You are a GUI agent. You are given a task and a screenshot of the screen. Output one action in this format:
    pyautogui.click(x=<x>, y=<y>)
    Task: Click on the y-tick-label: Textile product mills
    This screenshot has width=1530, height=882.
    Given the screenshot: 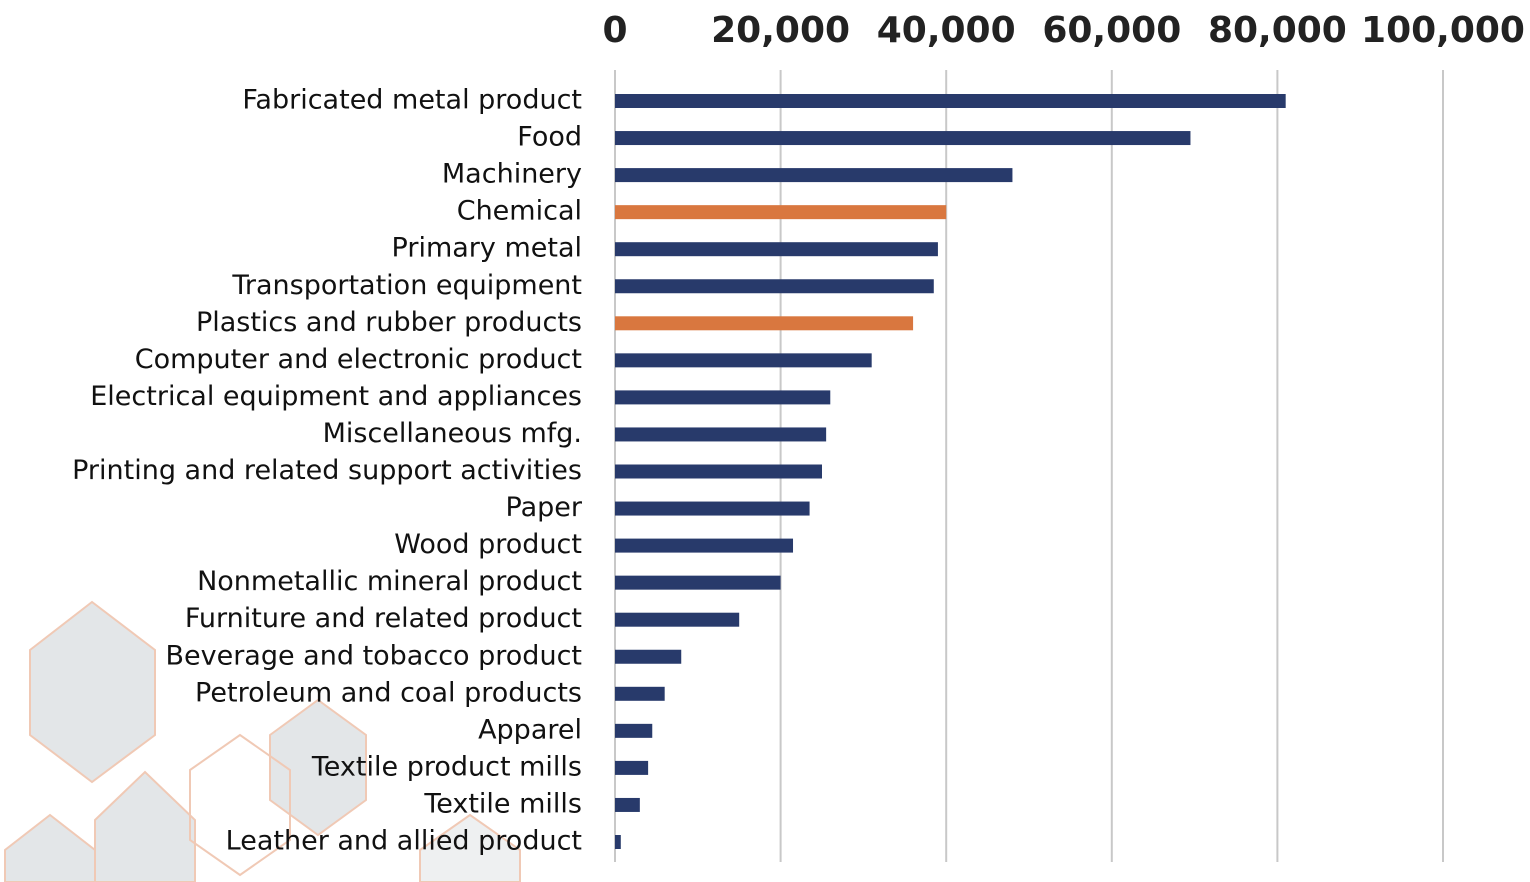 What is the action you would take?
    pyautogui.click(x=446, y=766)
    